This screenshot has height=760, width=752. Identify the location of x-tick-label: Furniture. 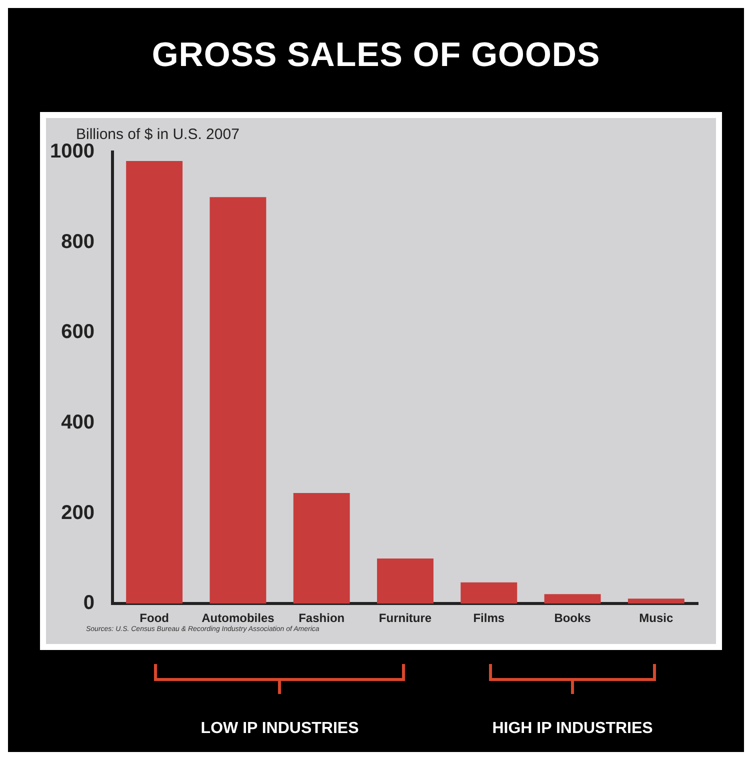
(405, 618).